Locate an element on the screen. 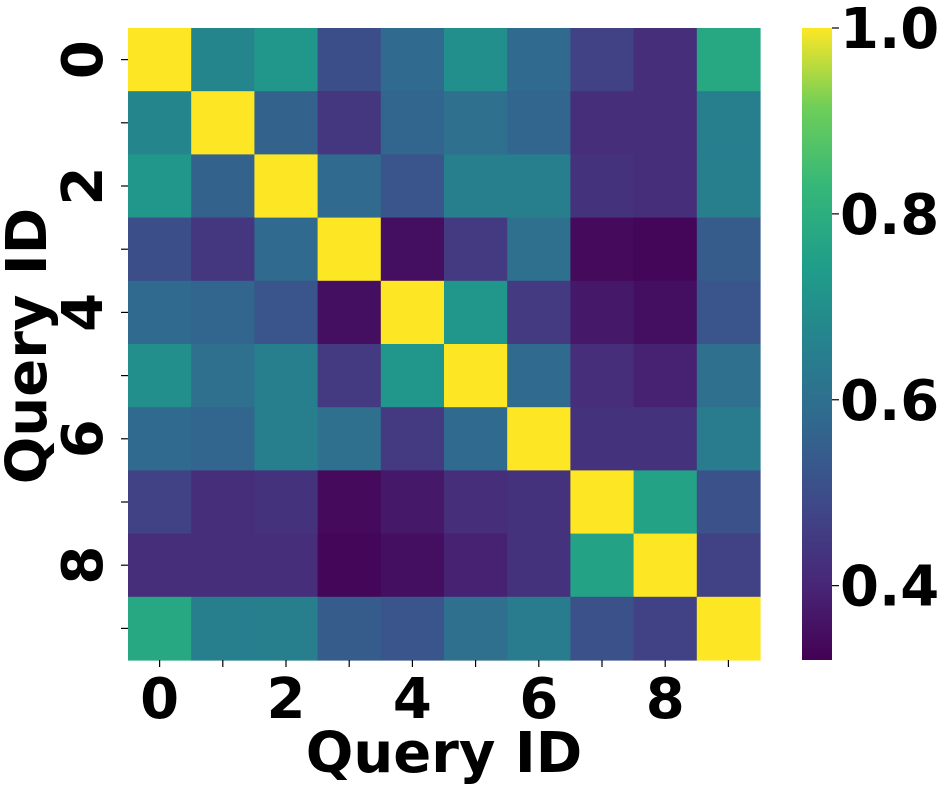 This screenshot has width=948, height=789. colorbar-gradient is located at coordinates (817, 344).